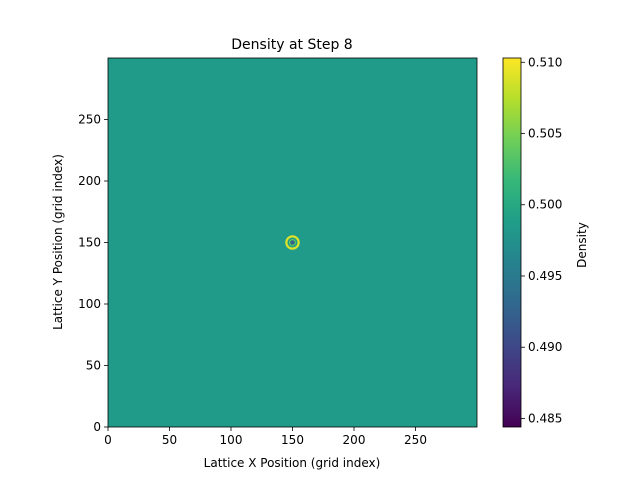 The image size is (640, 480). I want to click on colorbar-tick-label: 0.485, so click(545, 418).